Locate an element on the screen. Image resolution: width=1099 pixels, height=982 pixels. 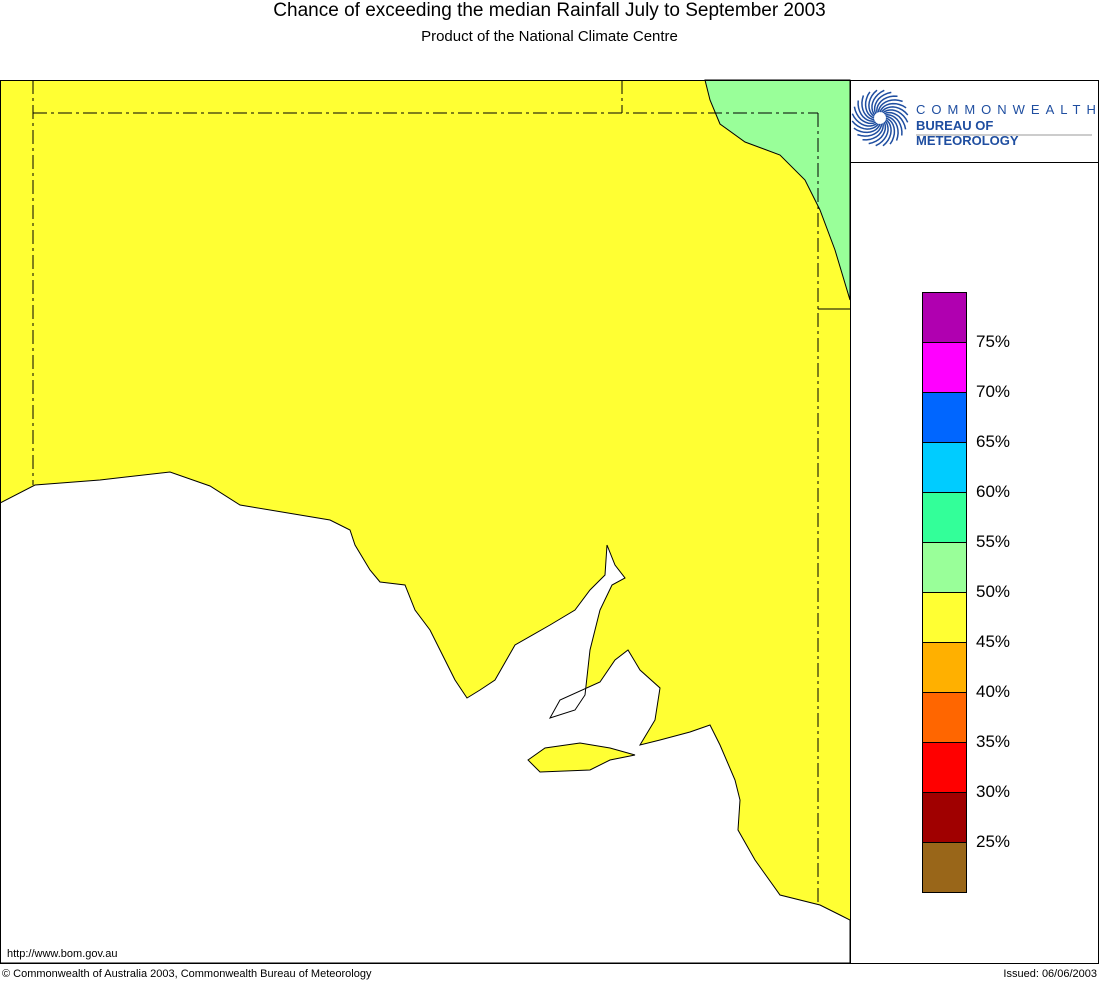
website-link: http://www.bom.gov.au is located at coordinates (62, 954).